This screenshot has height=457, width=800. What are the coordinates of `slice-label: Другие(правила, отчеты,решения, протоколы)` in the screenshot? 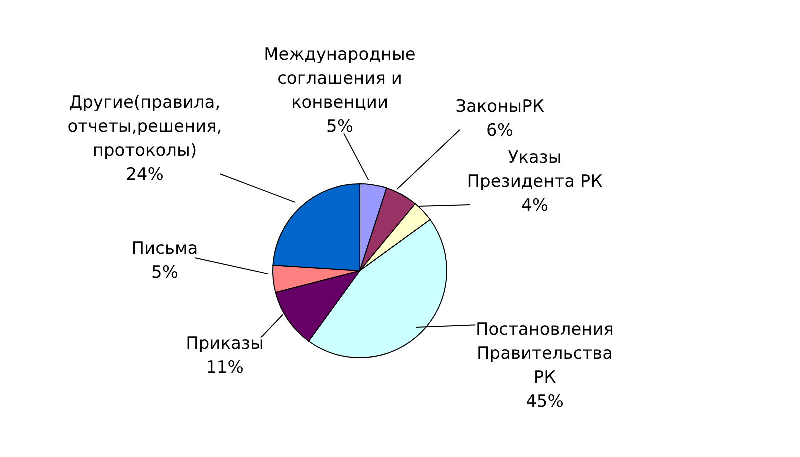 It's located at (145, 127).